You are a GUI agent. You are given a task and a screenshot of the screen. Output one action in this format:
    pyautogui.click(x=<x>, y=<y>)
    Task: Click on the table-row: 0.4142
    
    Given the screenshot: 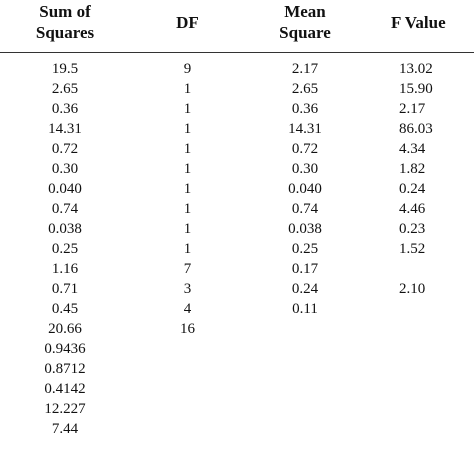 What is the action you would take?
    pyautogui.click(x=237, y=389)
    